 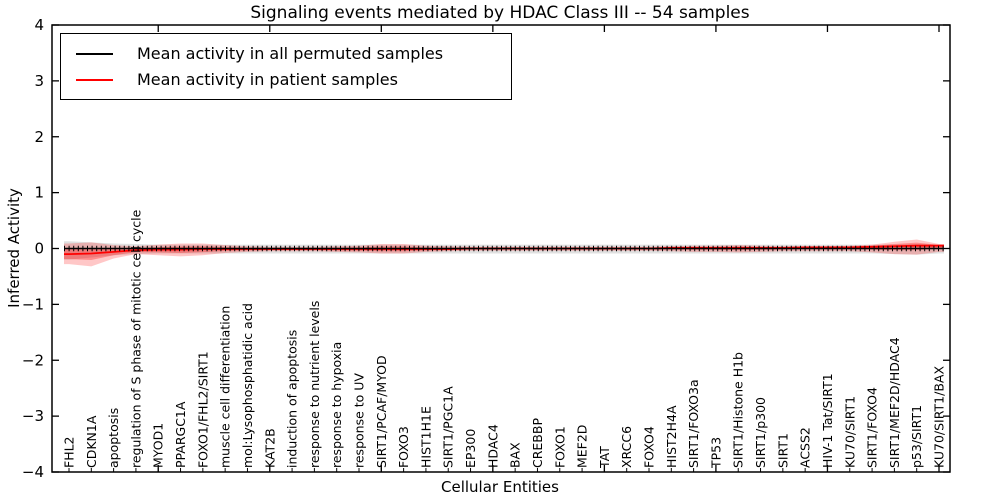 I want to click on y-tick-label: 0, so click(x=39, y=249).